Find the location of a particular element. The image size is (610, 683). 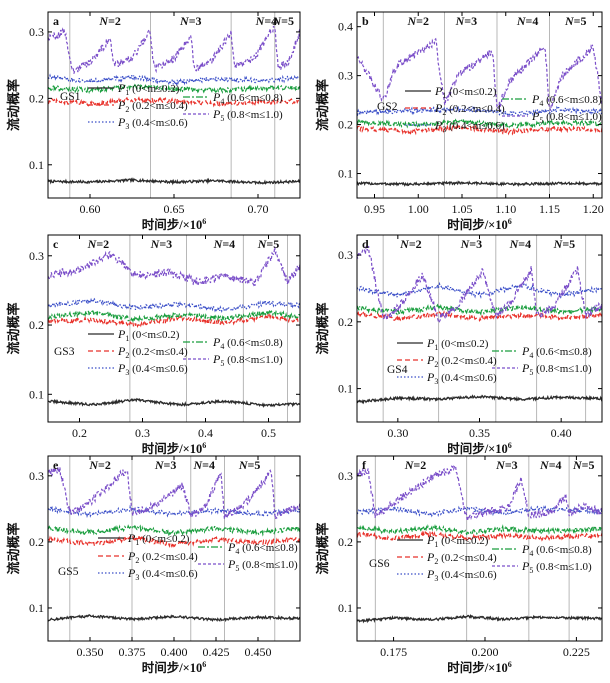

x-tick-label: 0.65 is located at coordinates (174, 209).